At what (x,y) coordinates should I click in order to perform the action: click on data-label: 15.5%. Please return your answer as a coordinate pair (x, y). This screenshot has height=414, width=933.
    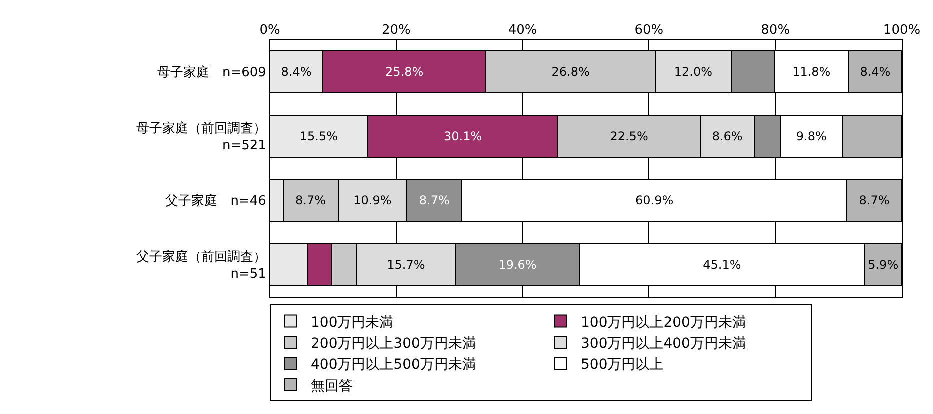
    Looking at the image, I should click on (319, 136).